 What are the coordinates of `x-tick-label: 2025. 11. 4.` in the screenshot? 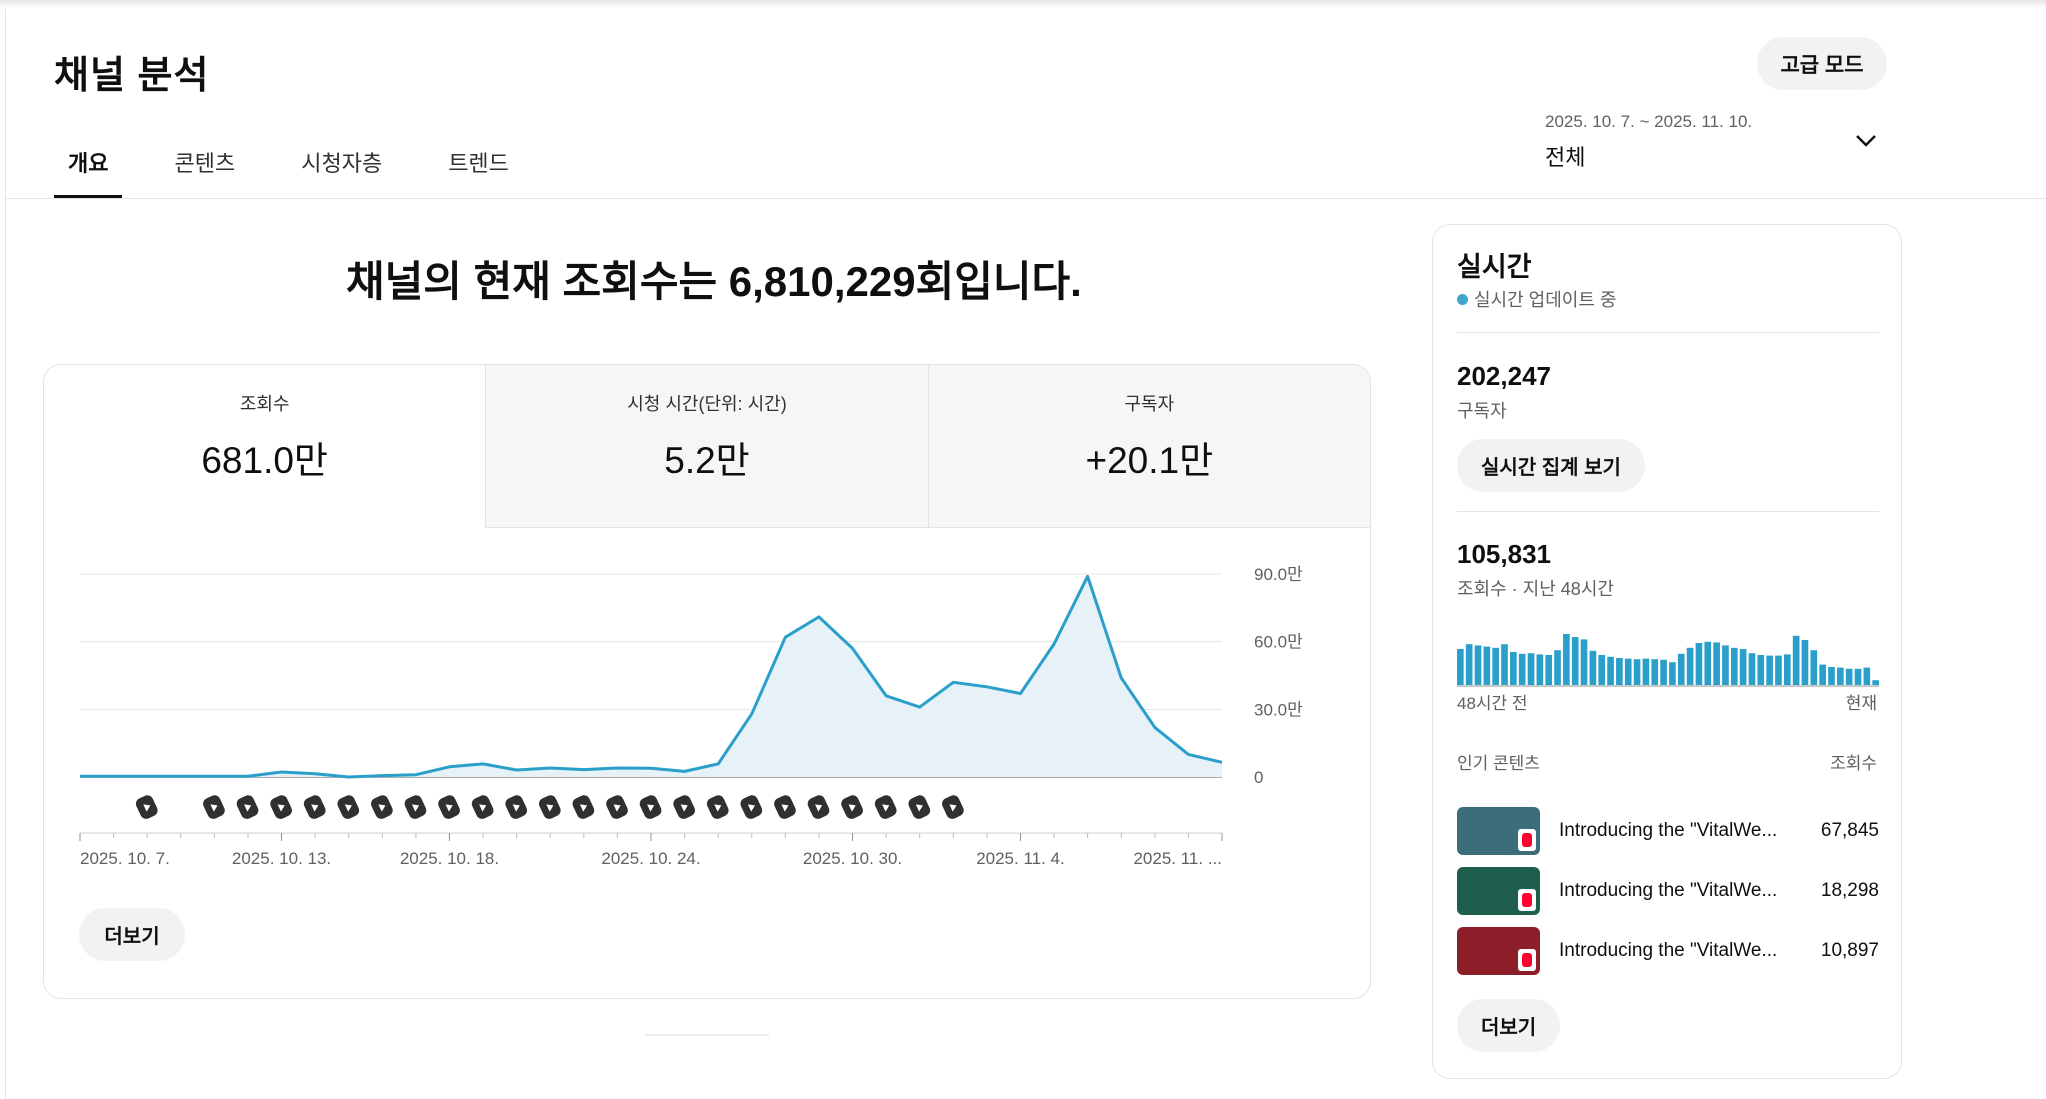 It's located at (1020, 858).